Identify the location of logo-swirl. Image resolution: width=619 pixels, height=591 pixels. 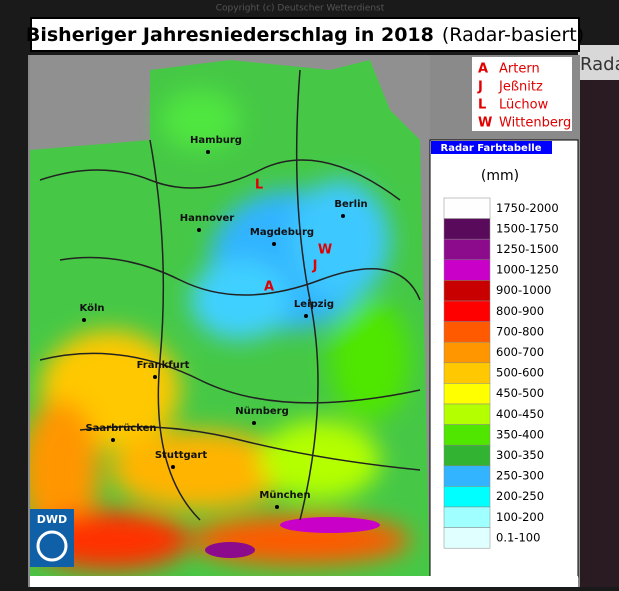
(52, 546).